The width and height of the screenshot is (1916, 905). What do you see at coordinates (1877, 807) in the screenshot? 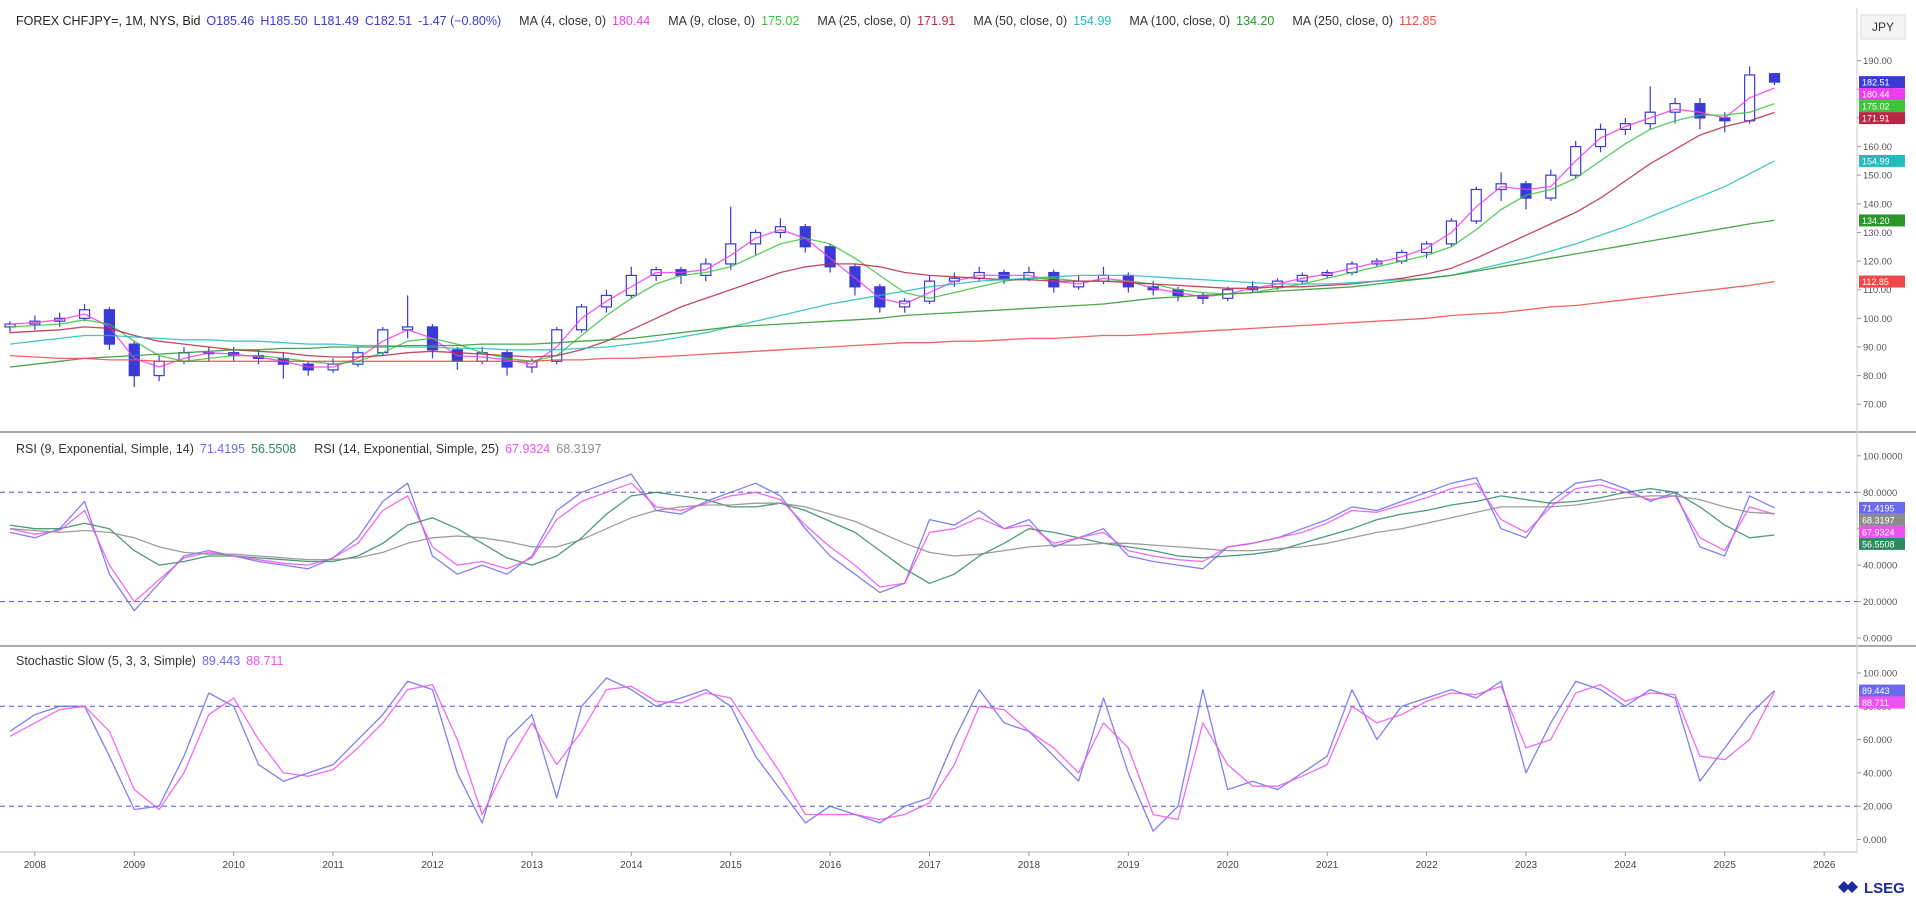
I see `y-tick-label: 20.000` at bounding box center [1877, 807].